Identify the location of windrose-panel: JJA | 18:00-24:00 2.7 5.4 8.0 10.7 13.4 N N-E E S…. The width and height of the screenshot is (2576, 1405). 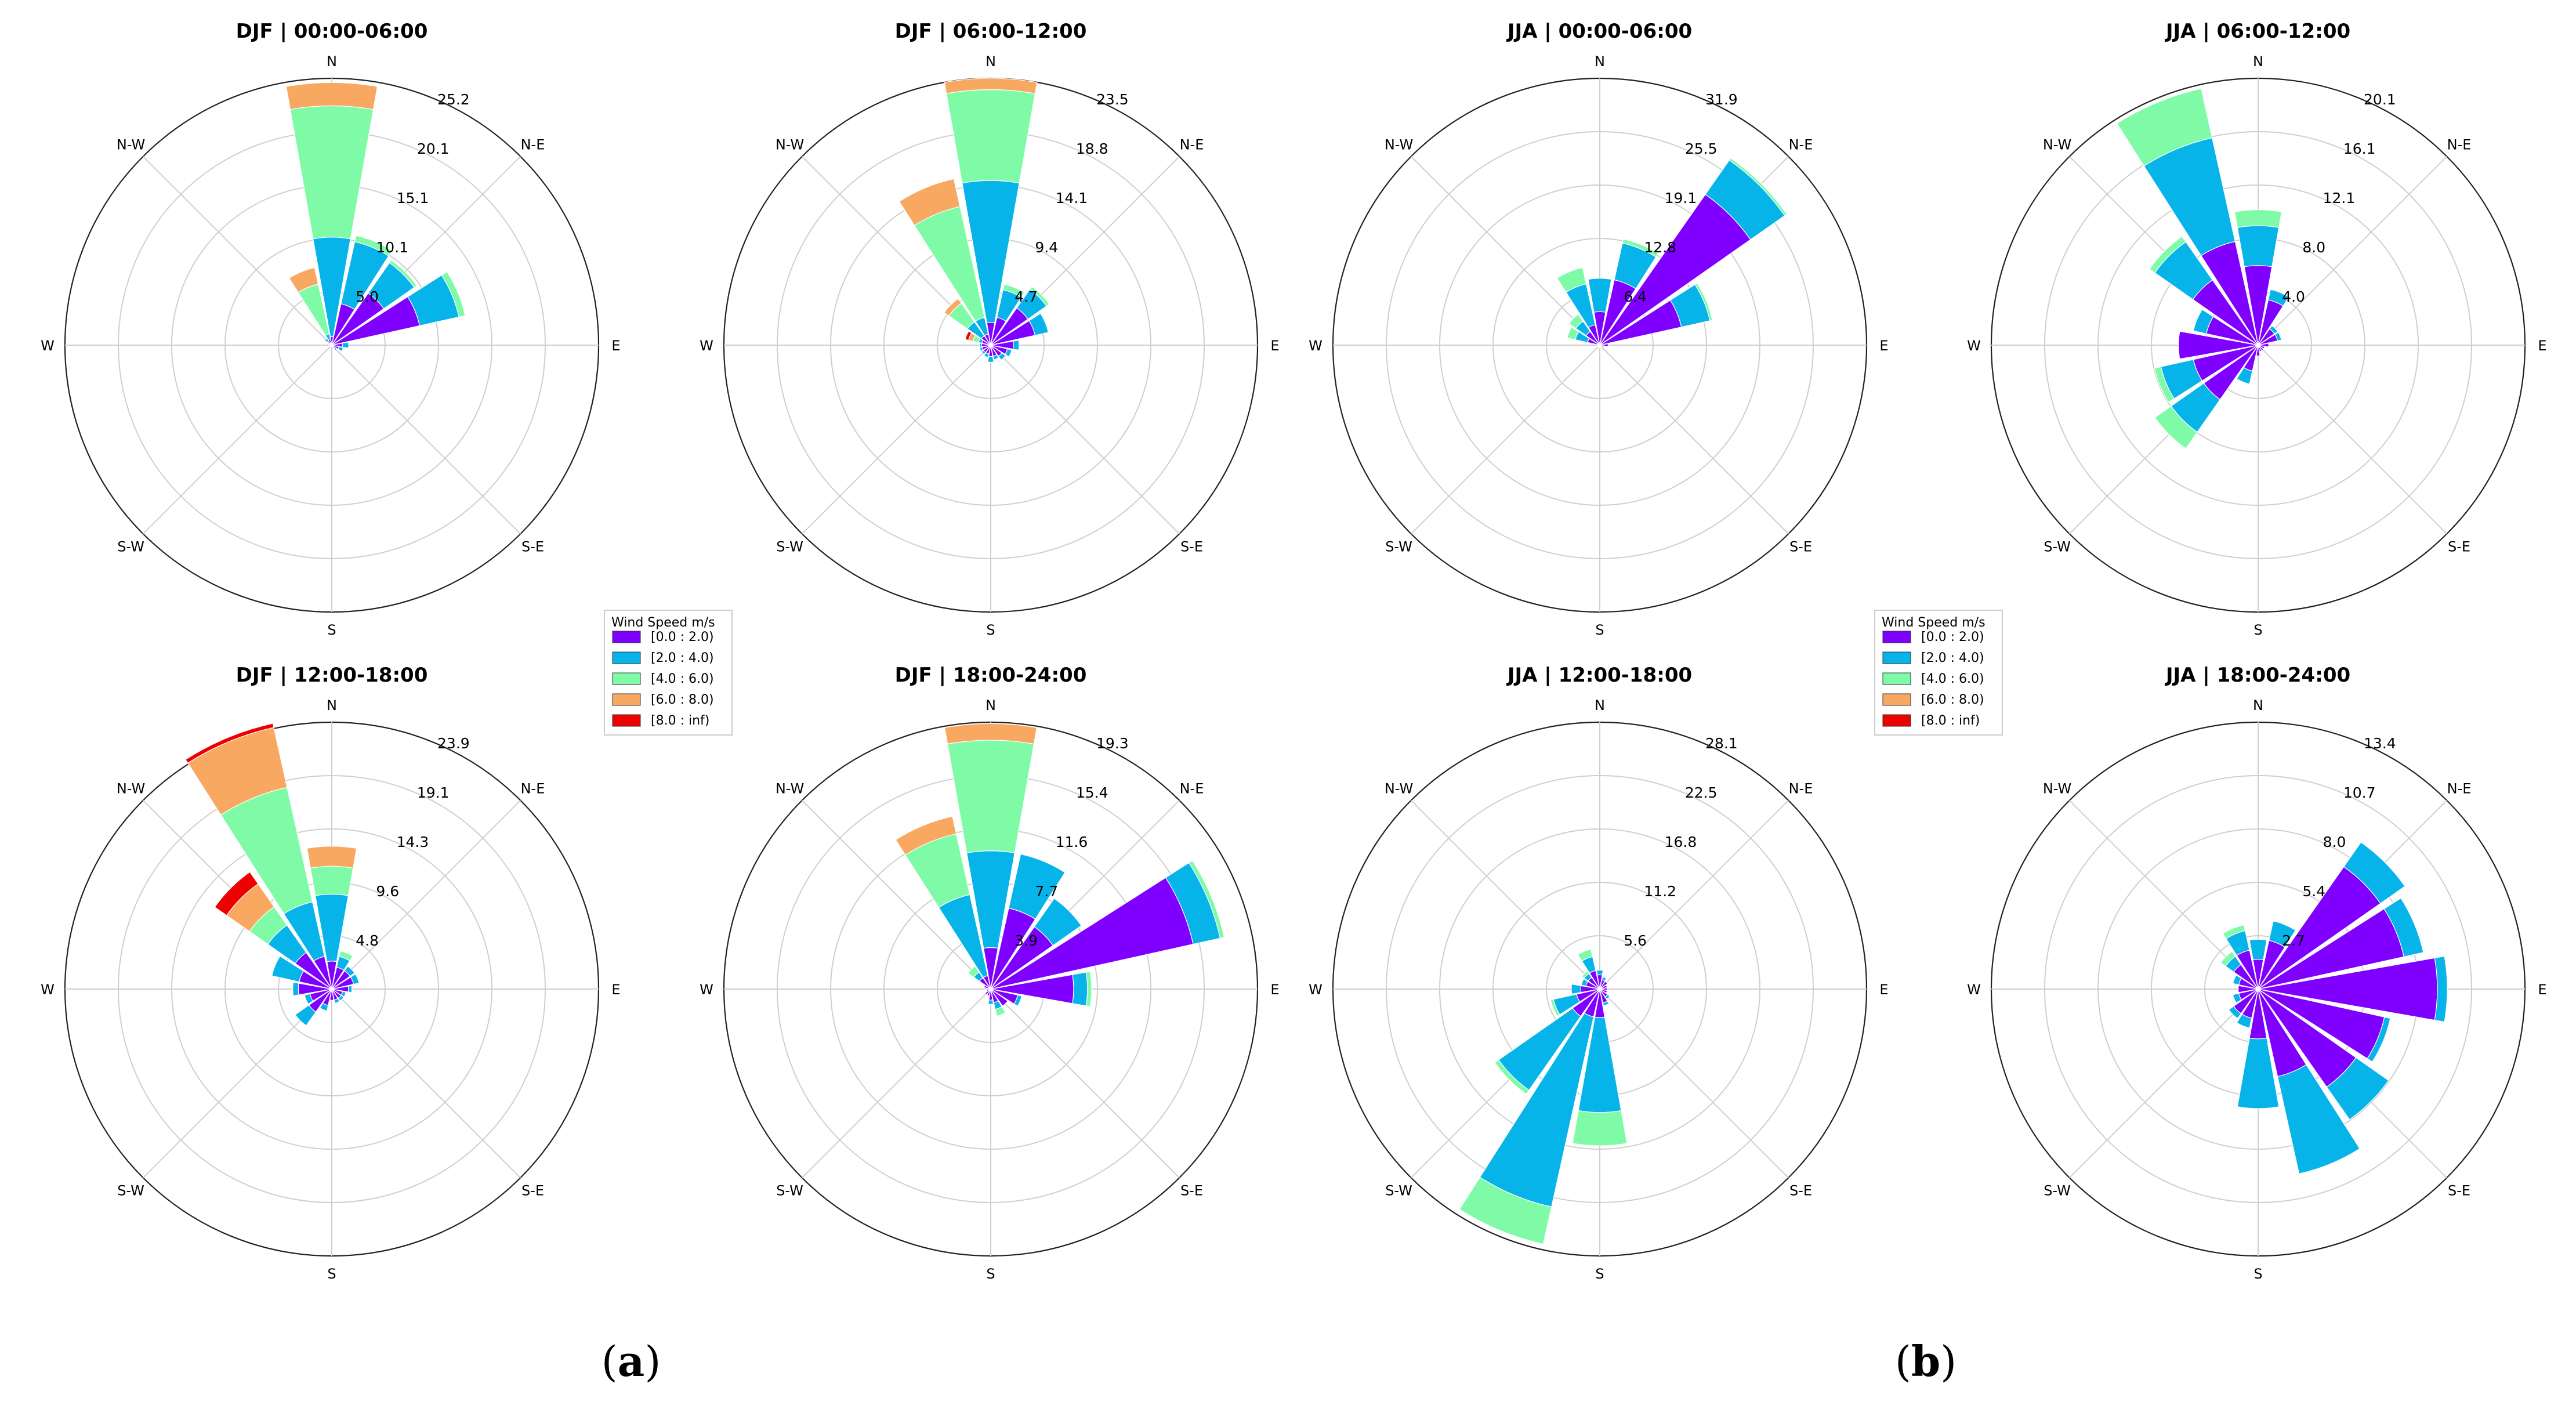
(2257, 973).